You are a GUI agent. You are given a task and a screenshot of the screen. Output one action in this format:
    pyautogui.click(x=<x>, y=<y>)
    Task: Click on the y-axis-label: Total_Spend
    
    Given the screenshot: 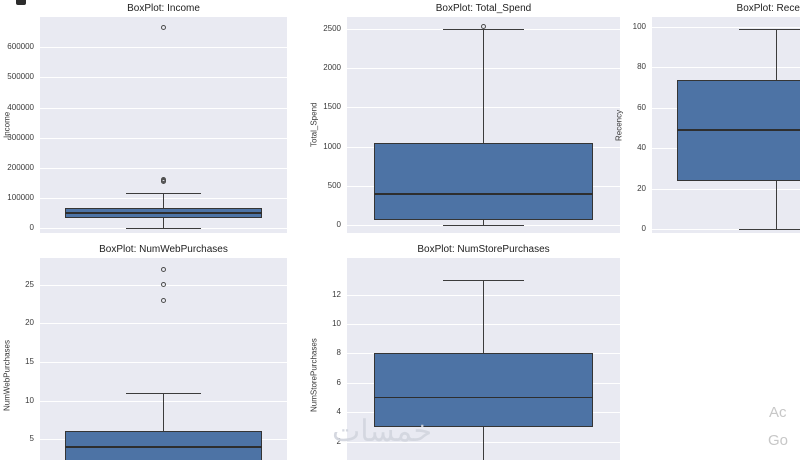 What is the action you would take?
    pyautogui.click(x=314, y=125)
    